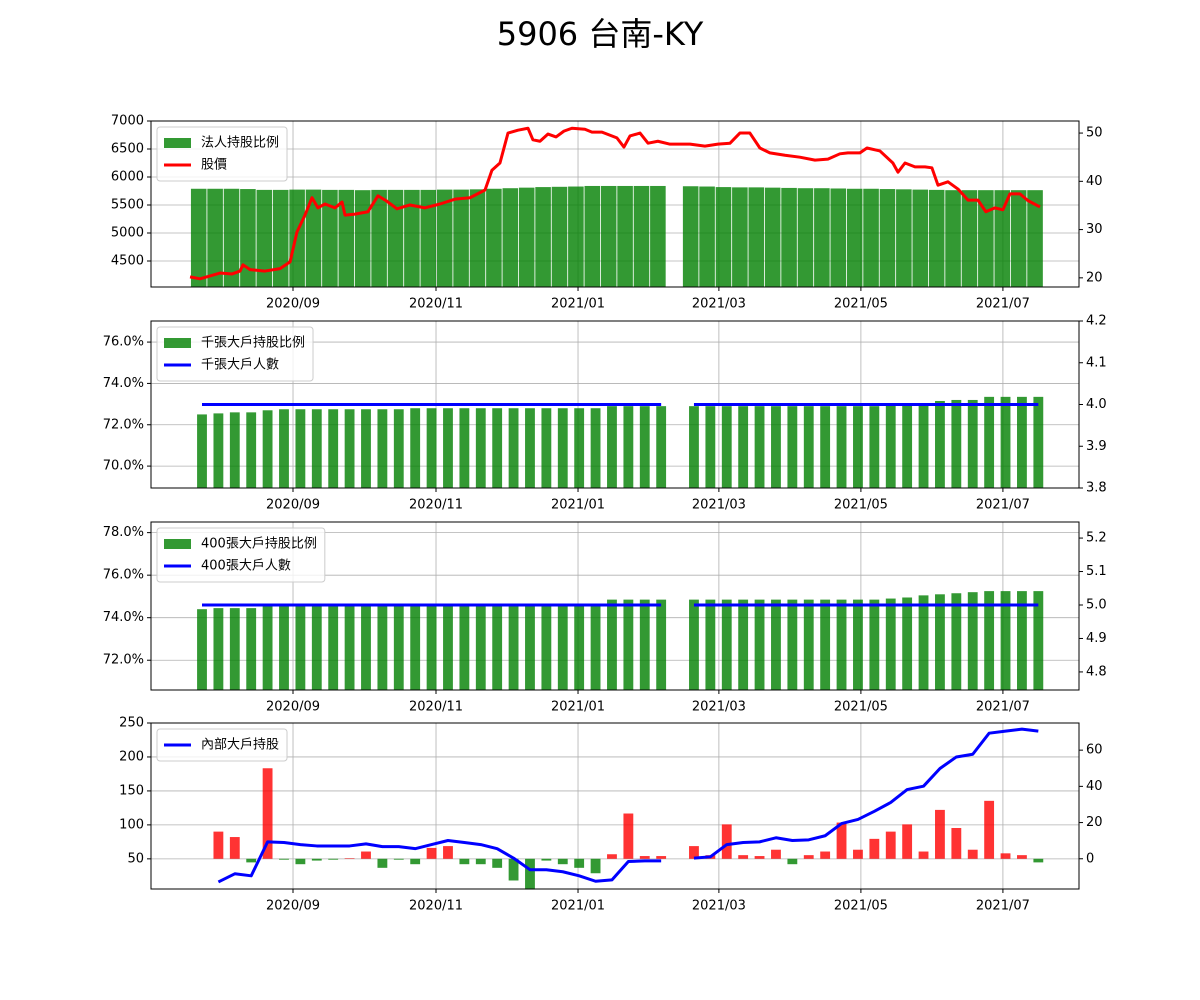 Image resolution: width=1200 pixels, height=1000 pixels. I want to click on legend-label: 千張大戶人數, so click(240, 365).